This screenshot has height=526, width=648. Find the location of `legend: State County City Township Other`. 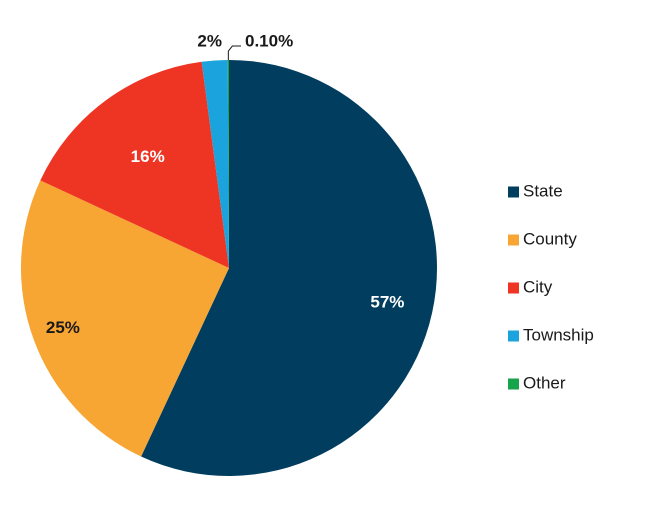

legend: State County City Township Other is located at coordinates (551, 286).